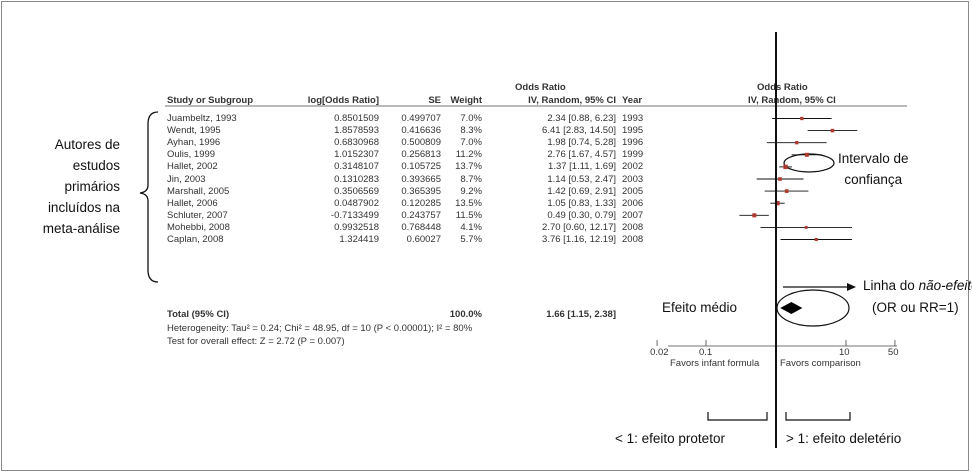 The image size is (972, 474). Describe the element at coordinates (581, 179) in the screenshot. I see `ci-value: 1.14 [0.53, 2.47]` at that location.